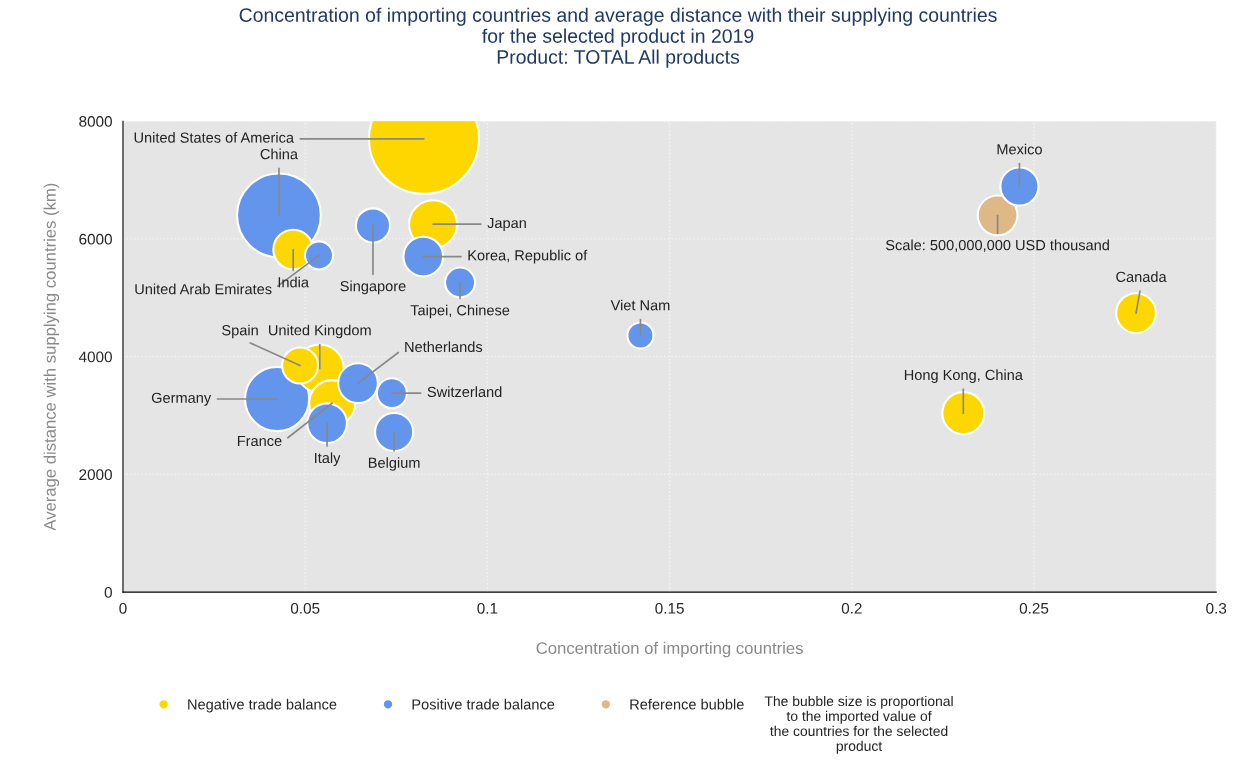 Image resolution: width=1236 pixels, height=767 pixels. I want to click on annotation: China, so click(279, 154).